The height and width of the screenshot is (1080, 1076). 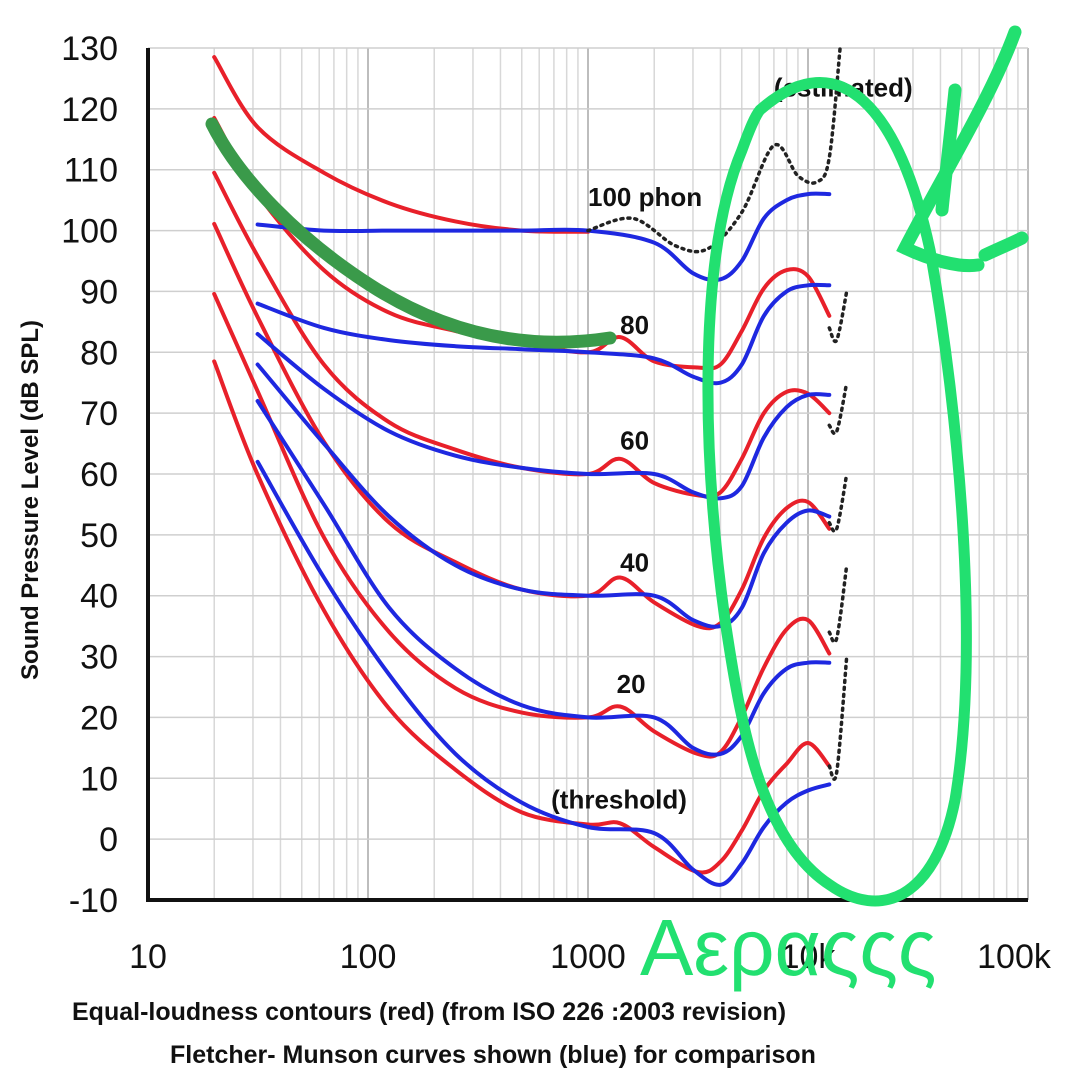 I want to click on curve-annotation: 60, so click(x=634, y=441).